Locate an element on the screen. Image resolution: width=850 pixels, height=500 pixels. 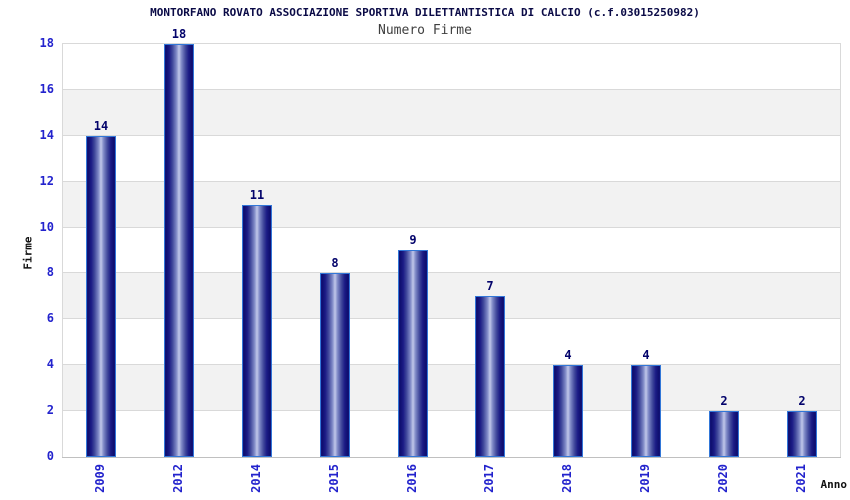
y-tick-label: 18 is located at coordinates (46, 43).